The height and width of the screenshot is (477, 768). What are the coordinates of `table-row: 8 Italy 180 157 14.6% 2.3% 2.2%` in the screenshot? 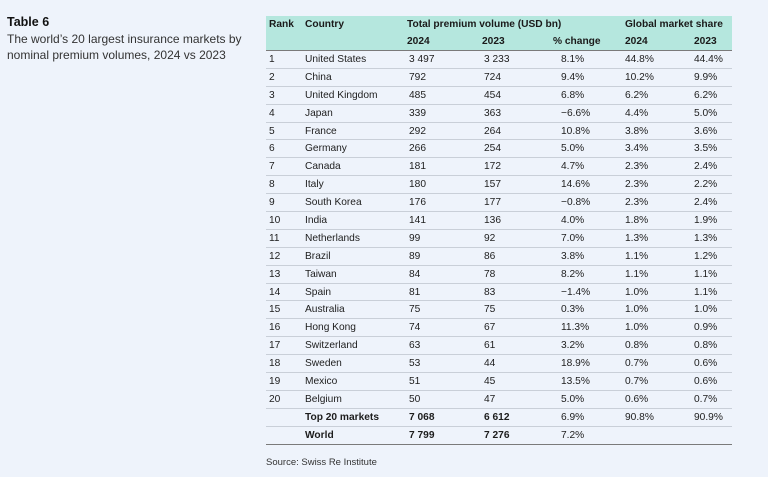 It's located at (499, 185).